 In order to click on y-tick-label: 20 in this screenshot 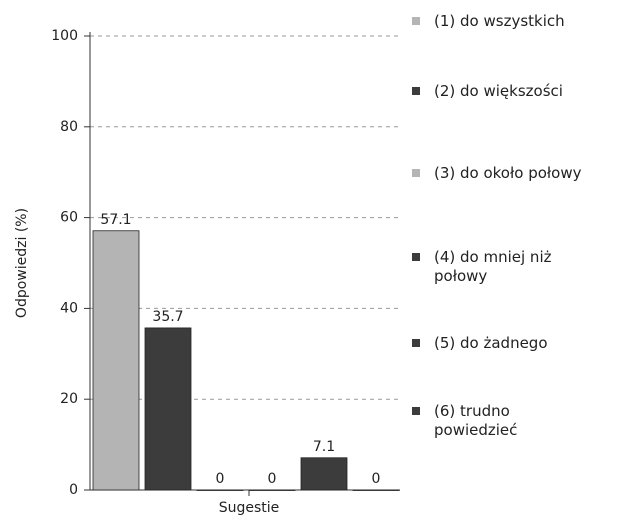, I will do `click(69, 399)`.